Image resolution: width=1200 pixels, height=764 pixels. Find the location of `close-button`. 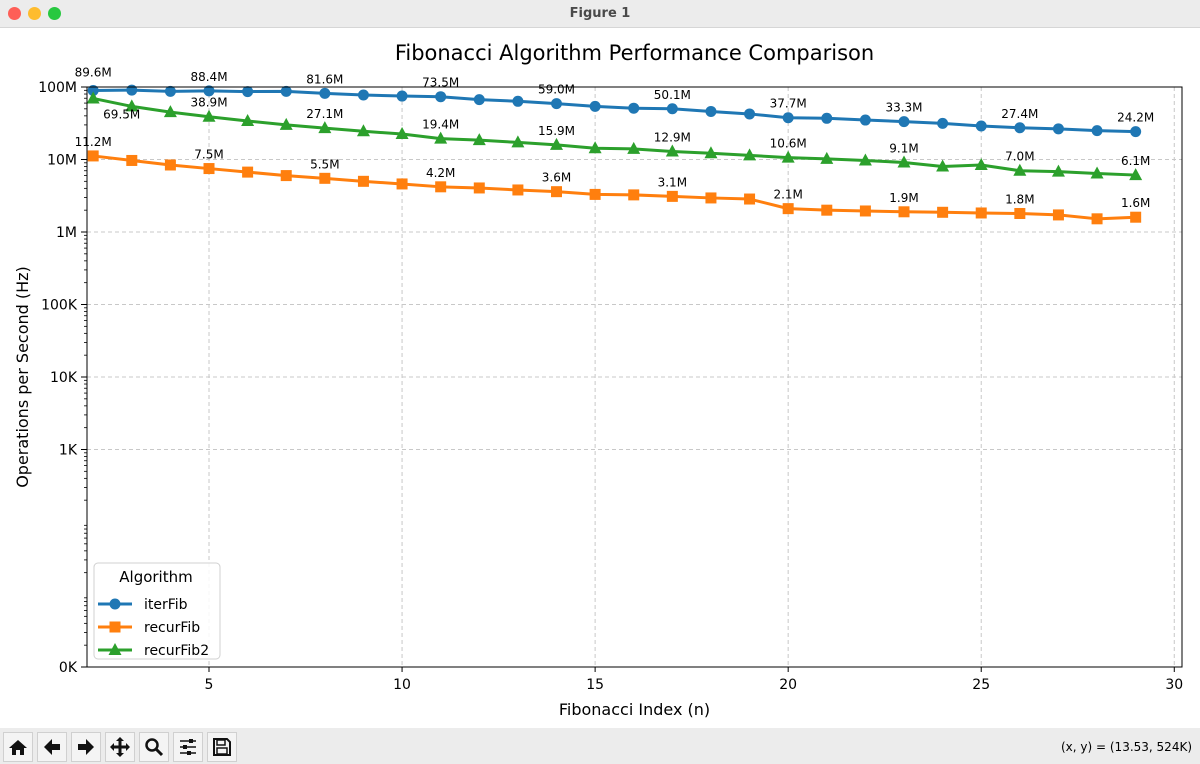

close-button is located at coordinates (14, 13).